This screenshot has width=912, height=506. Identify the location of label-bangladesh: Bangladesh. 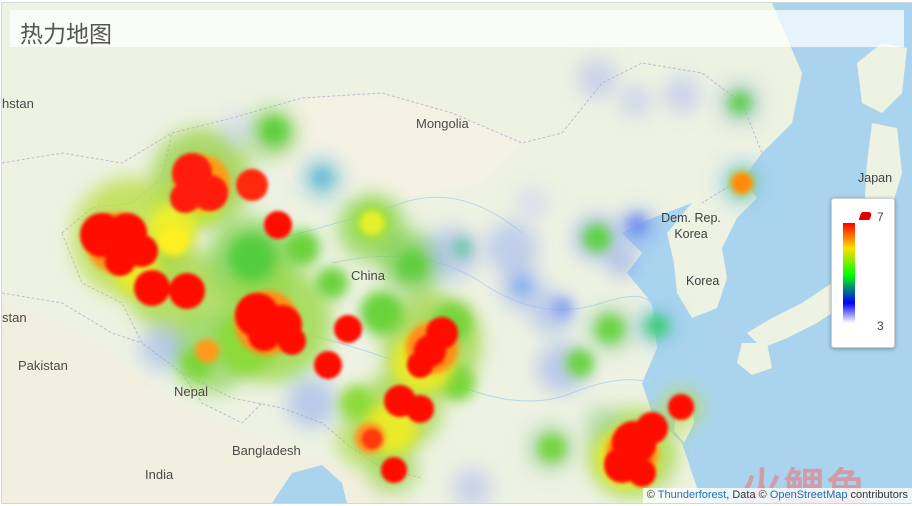
(266, 450).